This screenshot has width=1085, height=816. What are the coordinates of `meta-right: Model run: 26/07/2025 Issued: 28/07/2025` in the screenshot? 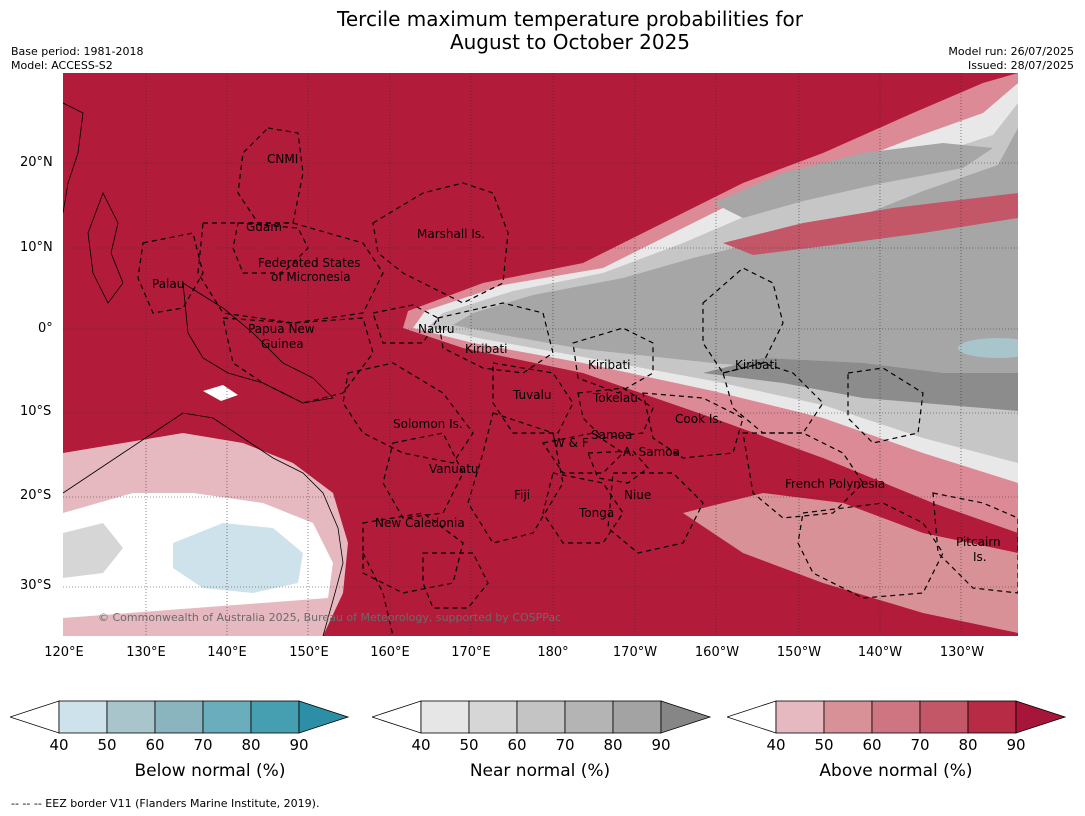 It's located at (1011, 59).